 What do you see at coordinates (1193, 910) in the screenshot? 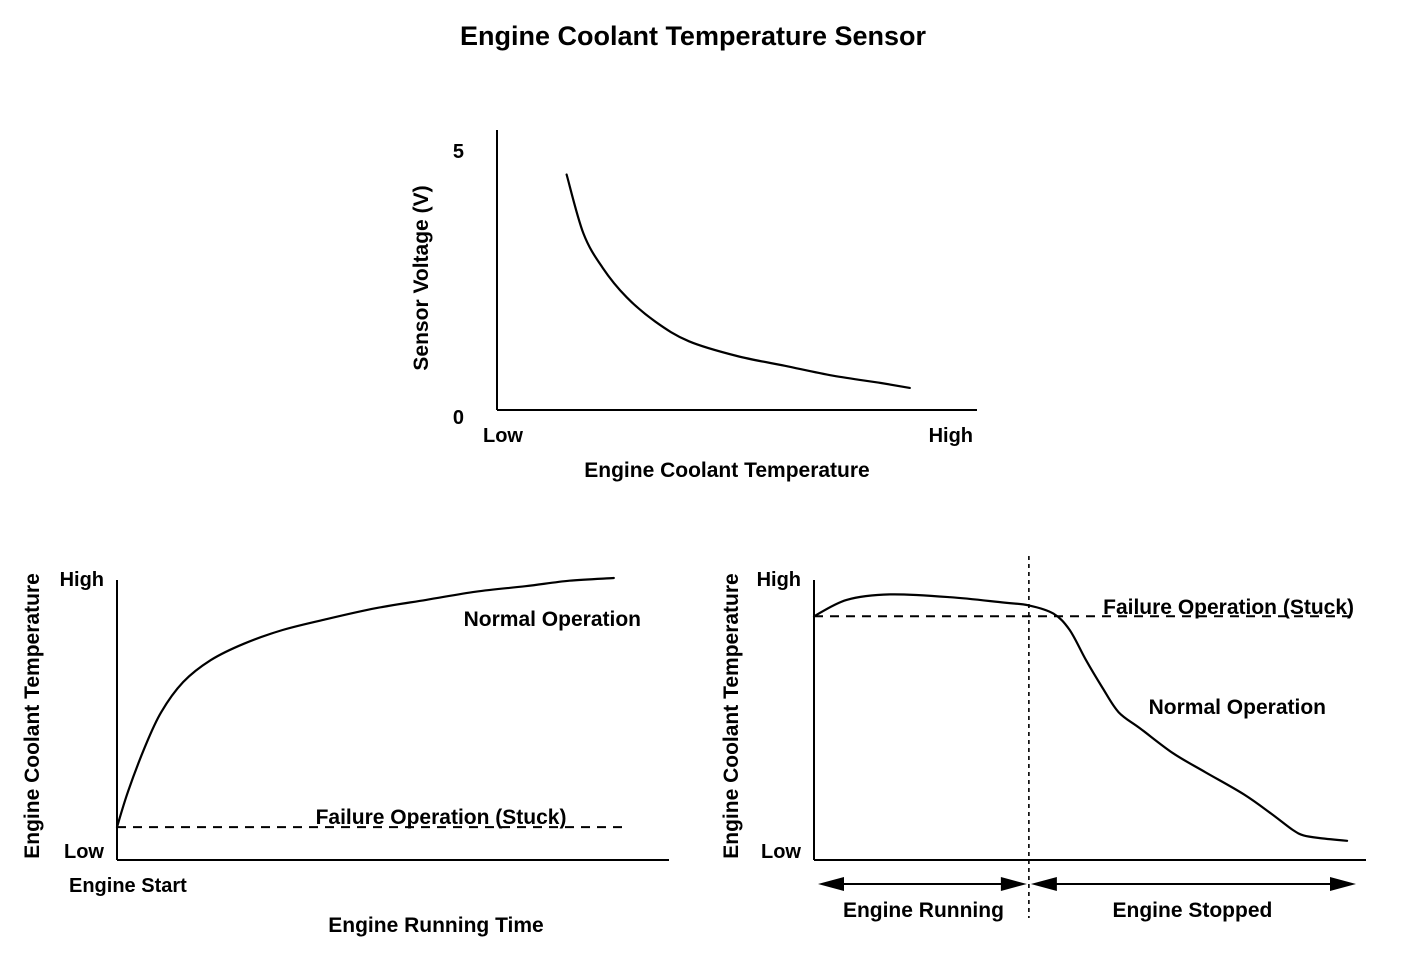
I see `phase-label-stopped: Engine Stopped` at bounding box center [1193, 910].